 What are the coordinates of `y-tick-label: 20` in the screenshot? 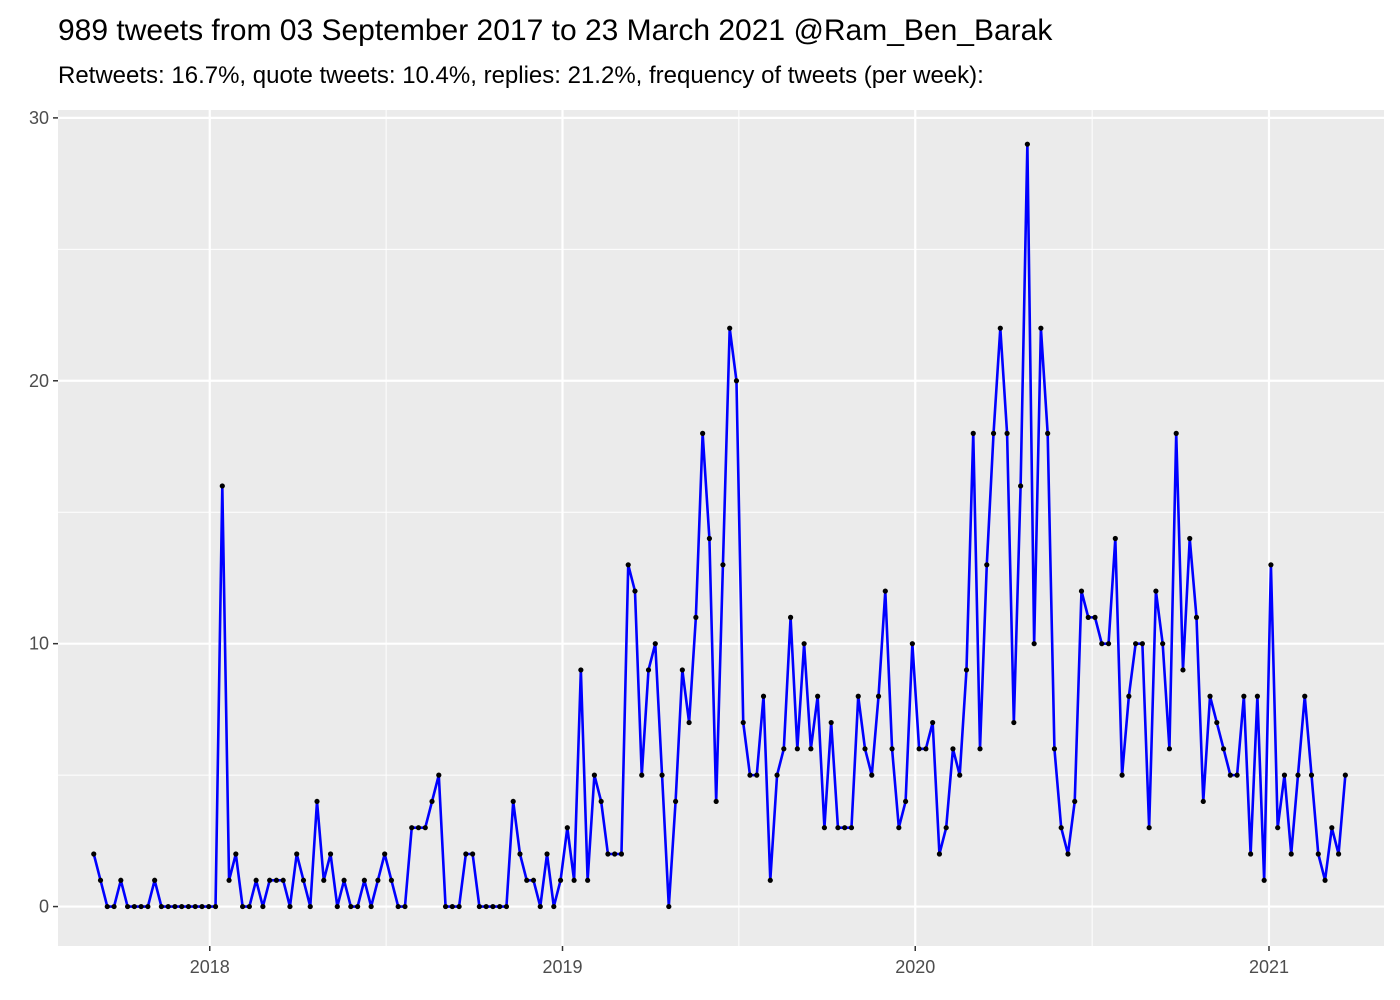 It's located at (39, 381).